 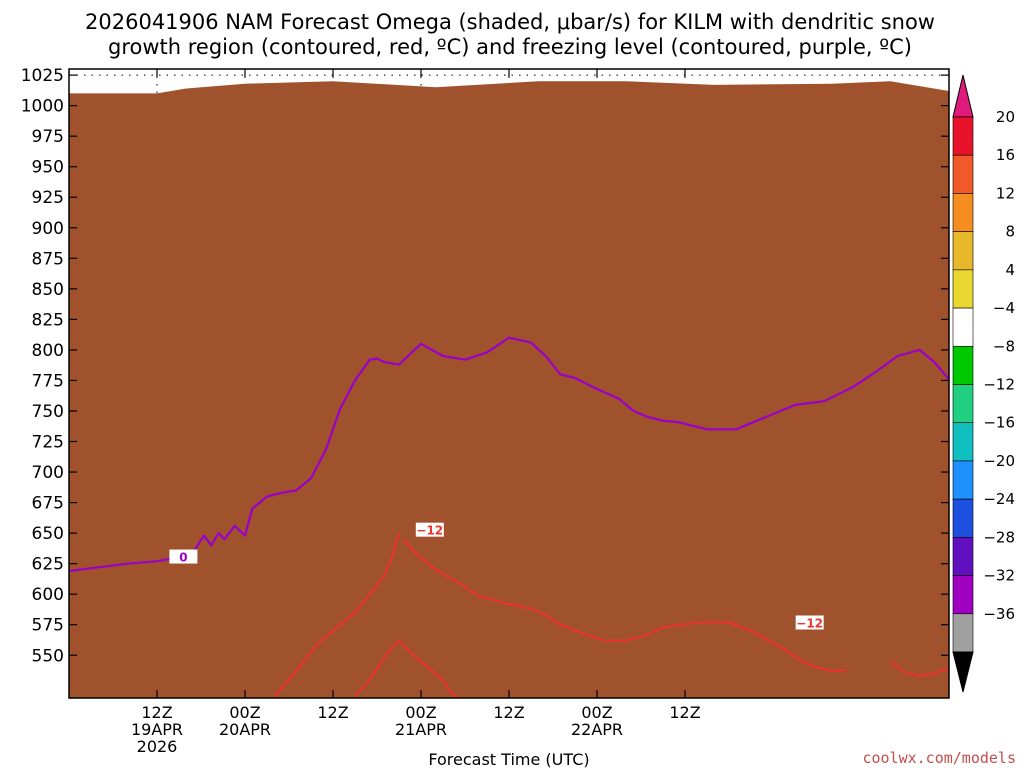 I want to click on y-tick-label: 700, so click(x=48, y=473).